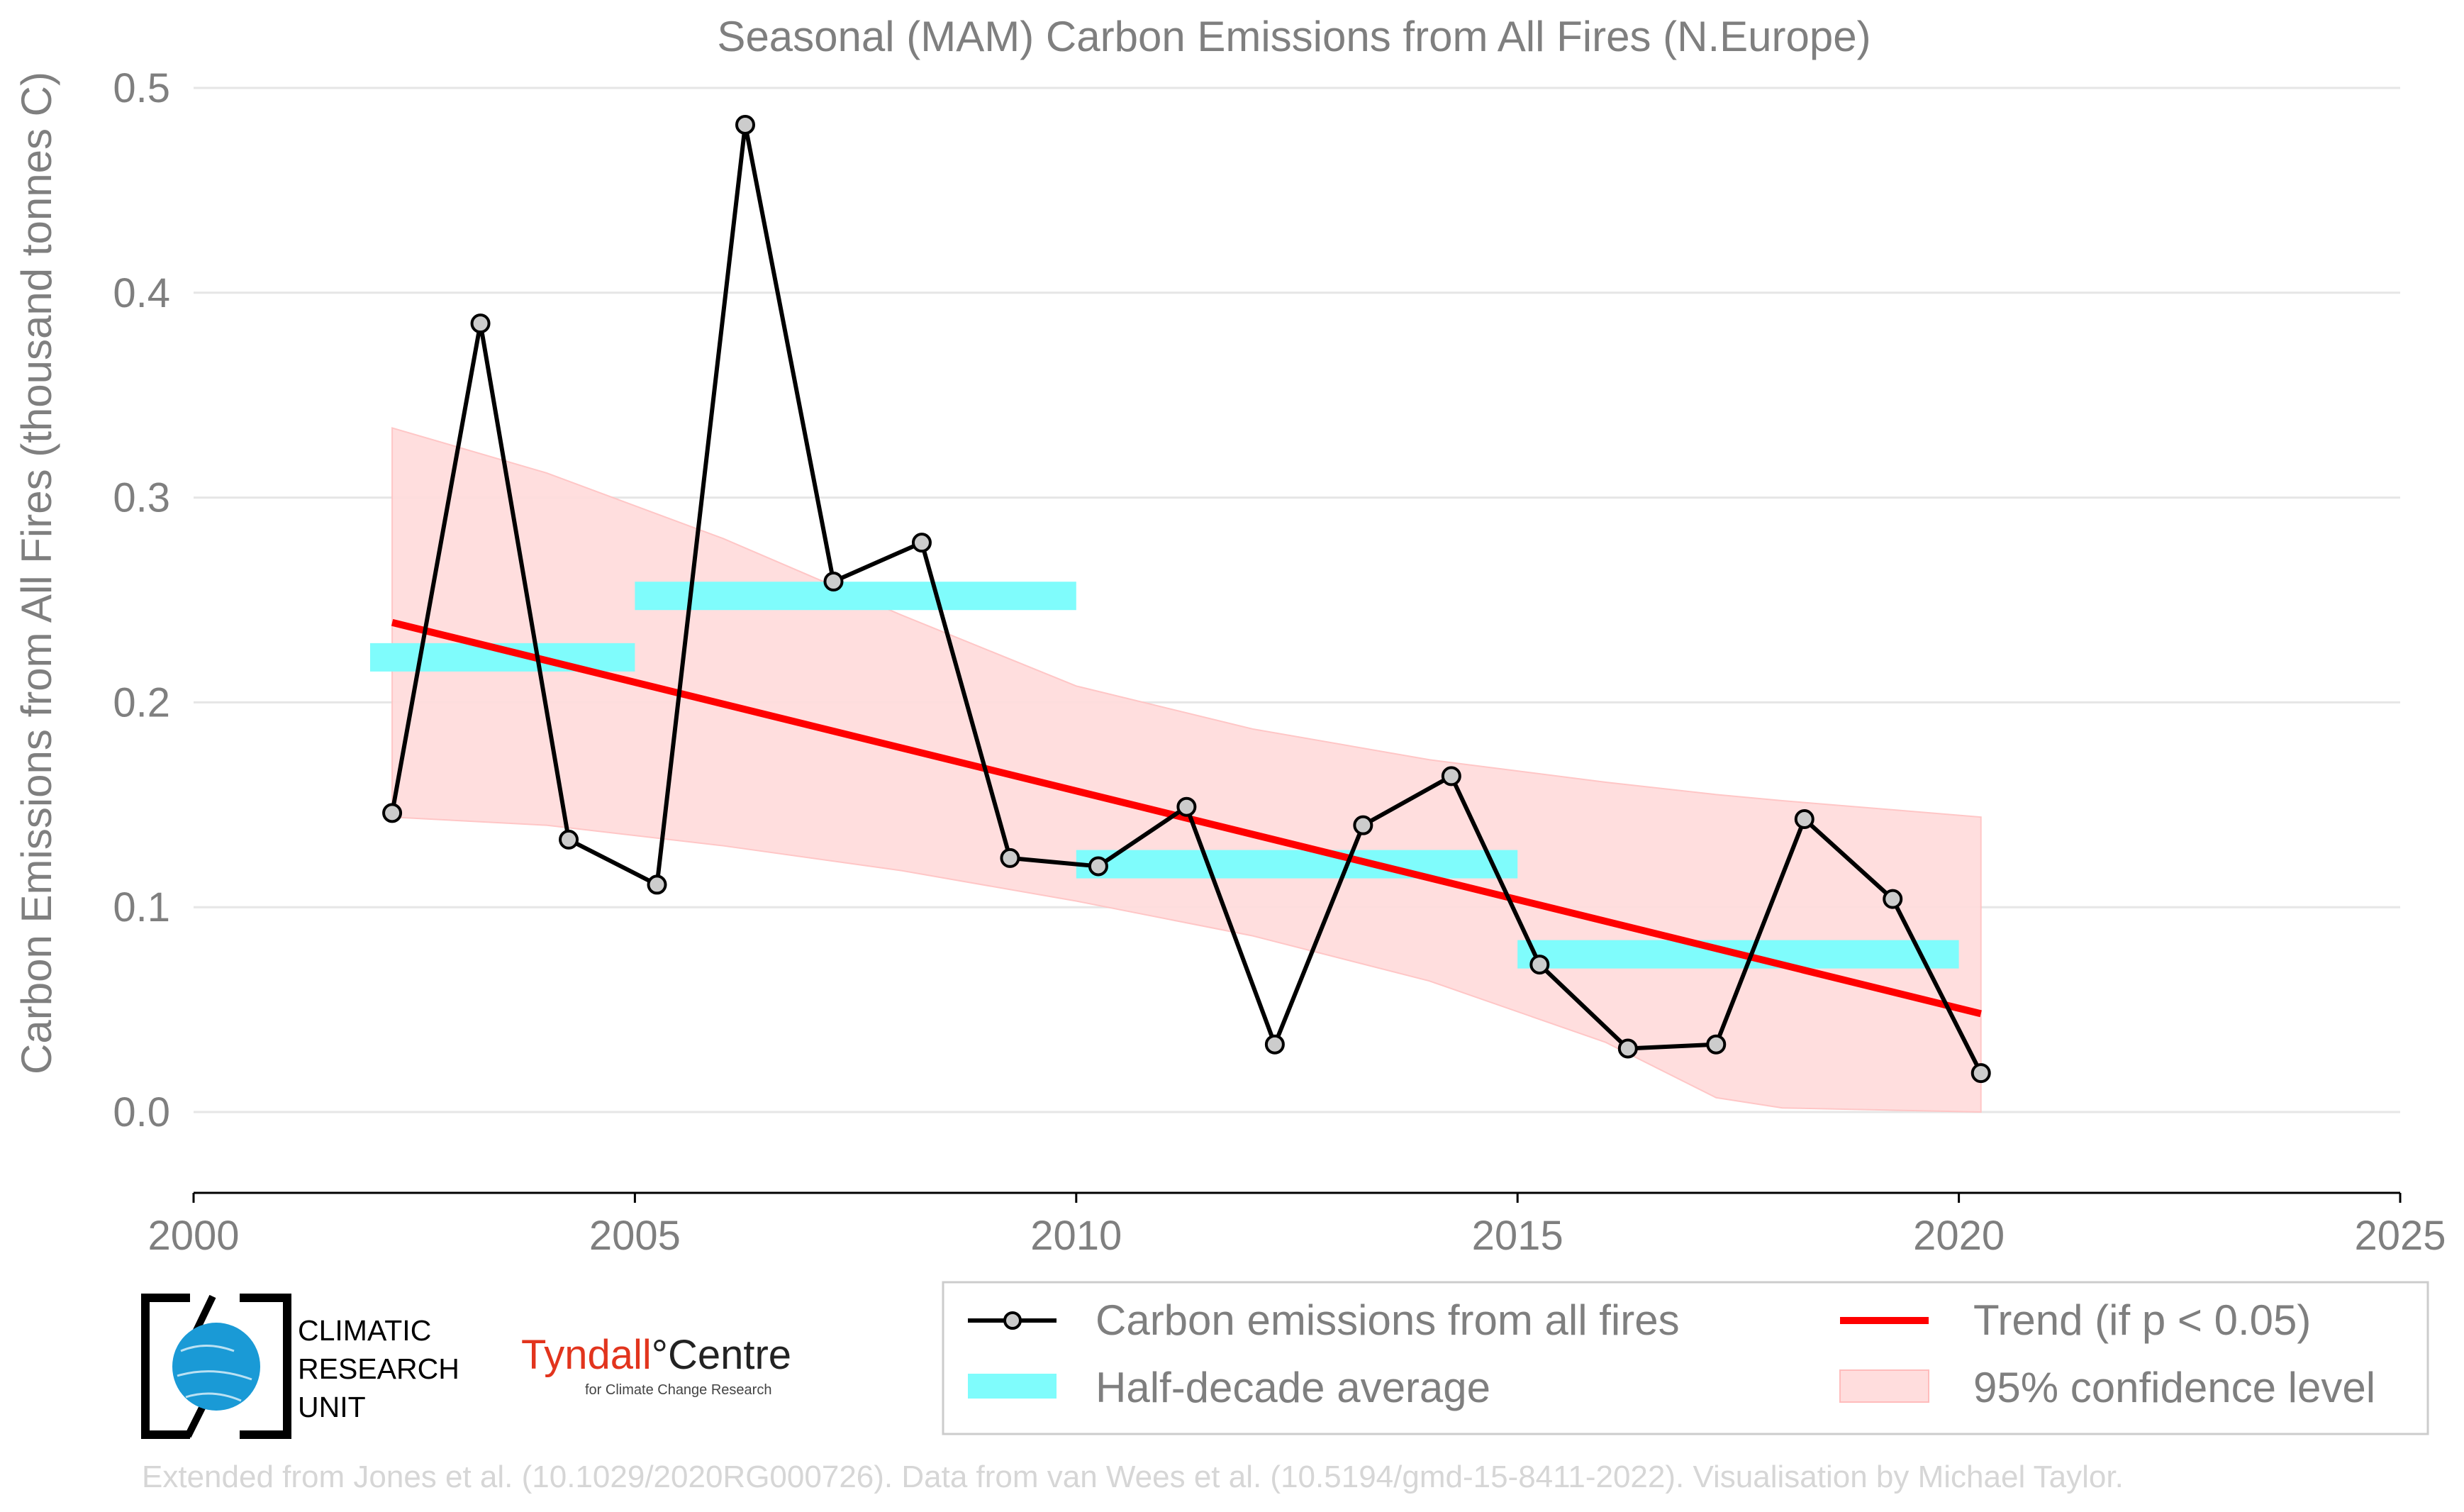 This screenshot has height=1512, width=2464. I want to click on y-tick-label: 0.4, so click(141, 293).